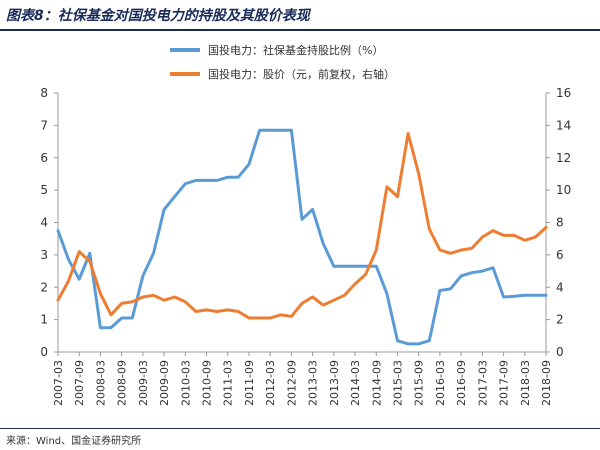  What do you see at coordinates (397, 383) in the screenshot?
I see `x-tick-label: 2015-03` at bounding box center [397, 383].